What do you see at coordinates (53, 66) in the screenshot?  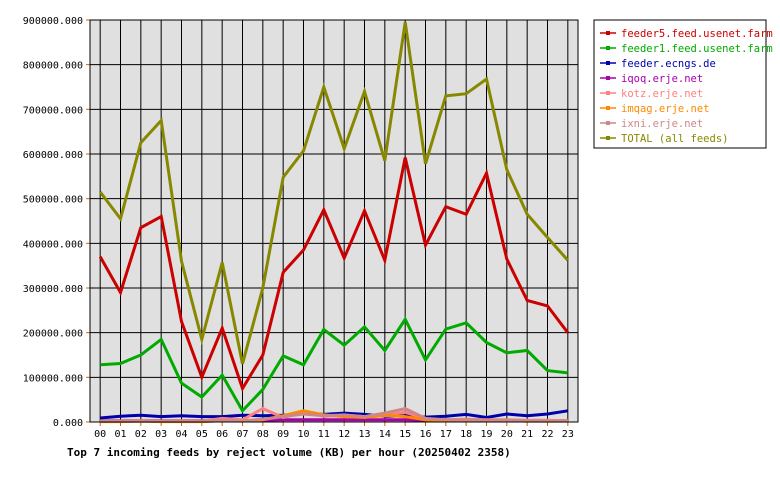 I see `y-tick-label: 800000.000` at bounding box center [53, 66].